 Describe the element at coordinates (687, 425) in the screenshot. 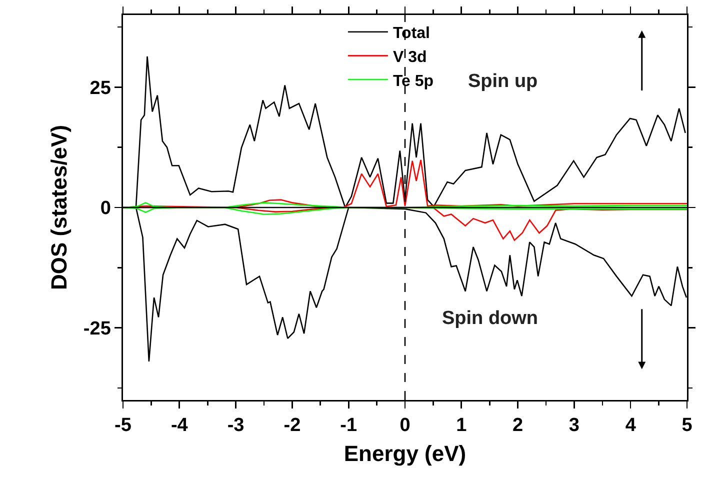

I see `x-tick-label: 5` at that location.